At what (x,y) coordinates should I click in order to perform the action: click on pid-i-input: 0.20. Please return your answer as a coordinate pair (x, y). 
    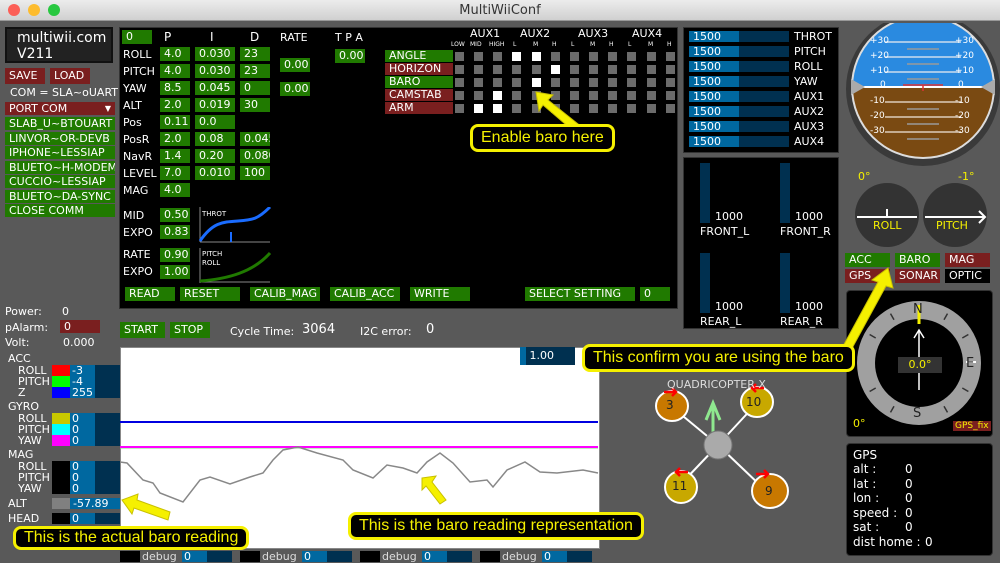
    Looking at the image, I should click on (215, 156).